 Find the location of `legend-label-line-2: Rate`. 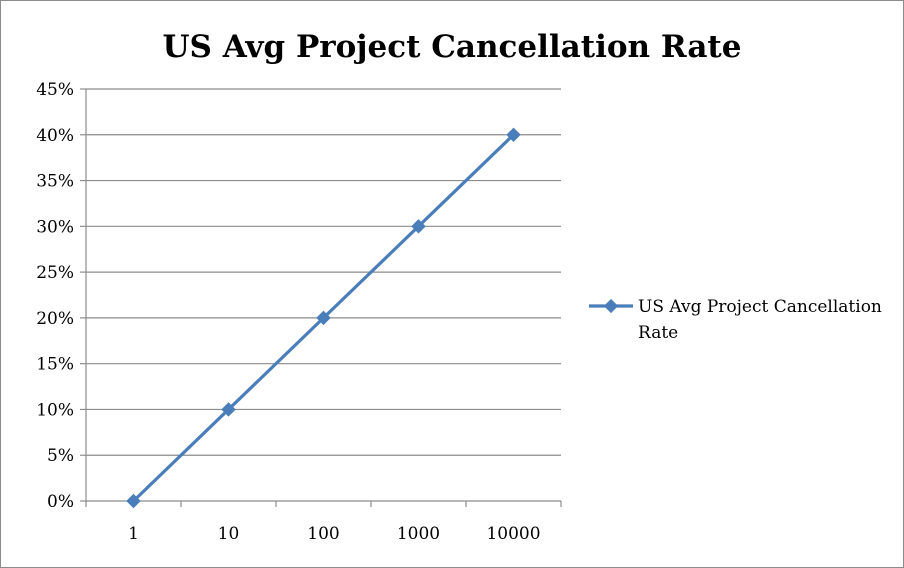

legend-label-line-2: Rate is located at coordinates (658, 333).